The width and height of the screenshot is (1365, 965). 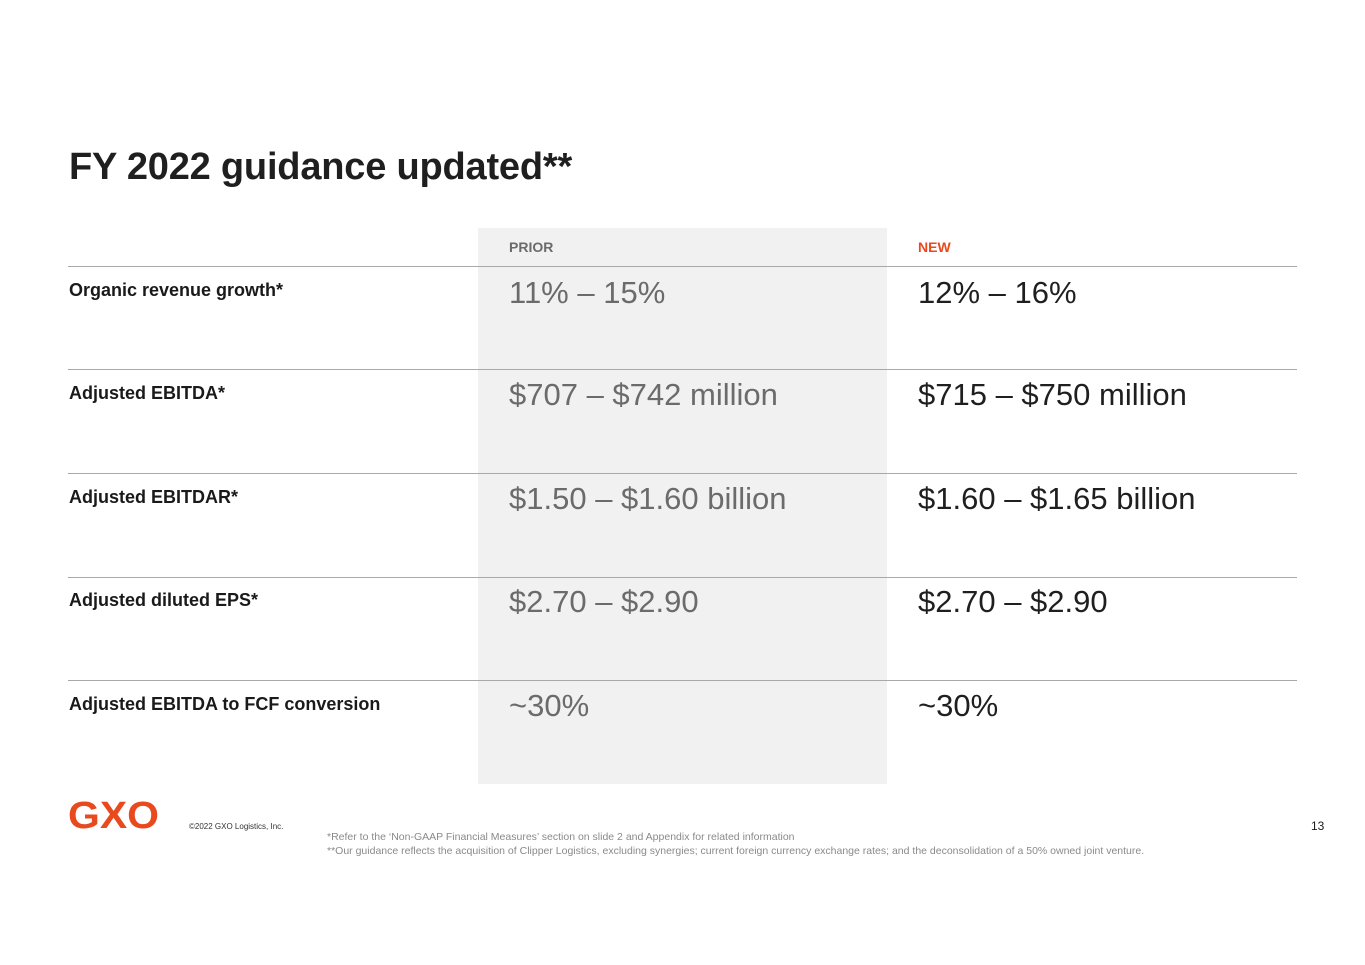 I want to click on prior-value-adjusted-ebitdar: $1.50 – $1.60 billion, so click(x=648, y=498).